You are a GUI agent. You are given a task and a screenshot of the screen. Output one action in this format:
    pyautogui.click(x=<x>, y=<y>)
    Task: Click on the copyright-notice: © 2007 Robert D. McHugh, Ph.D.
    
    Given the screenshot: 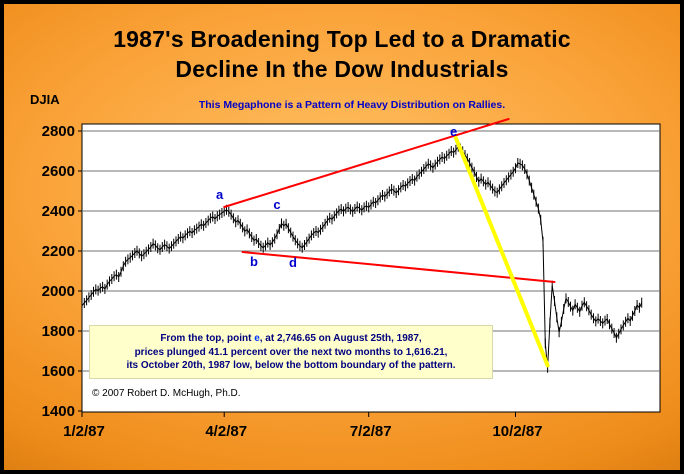 What is the action you would take?
    pyautogui.click(x=166, y=393)
    